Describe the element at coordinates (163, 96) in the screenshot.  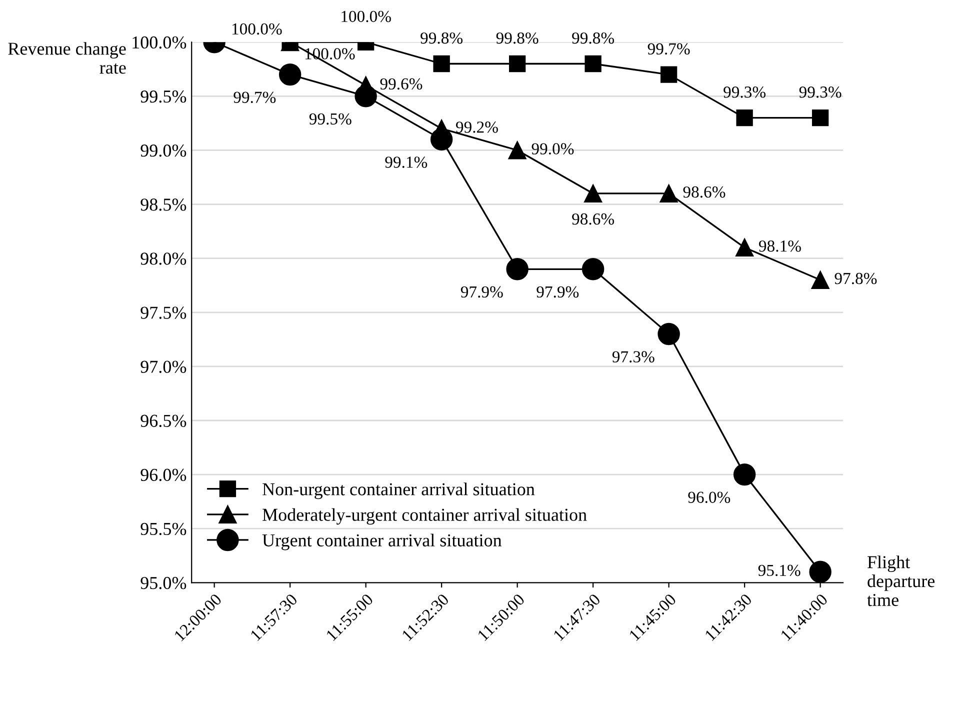
I see `y-tick-label: 99.5%` at that location.